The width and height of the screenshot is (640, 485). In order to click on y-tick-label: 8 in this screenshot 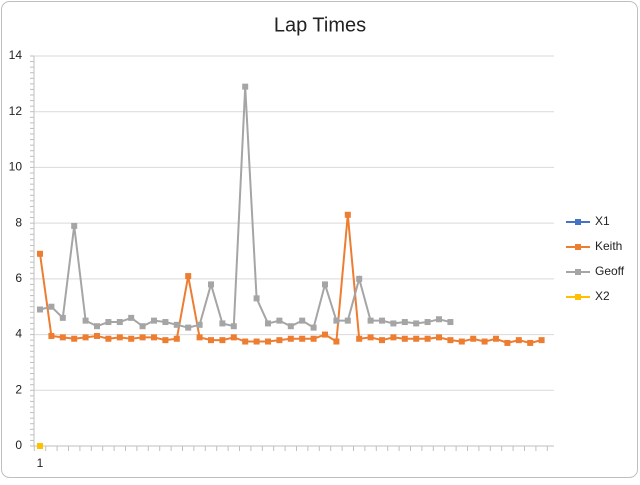, I will do `click(18, 222)`.